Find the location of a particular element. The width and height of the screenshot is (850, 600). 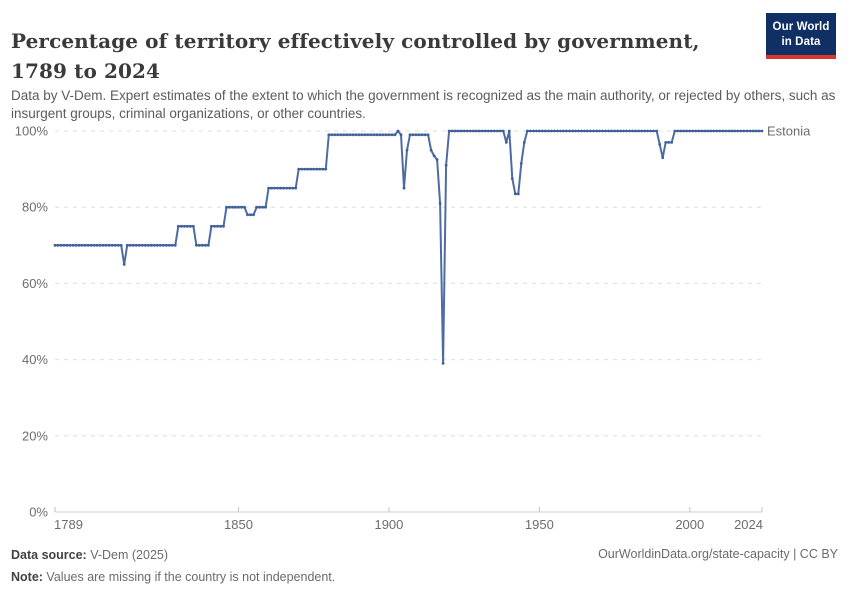

data-point-2023 is located at coordinates (759, 131).